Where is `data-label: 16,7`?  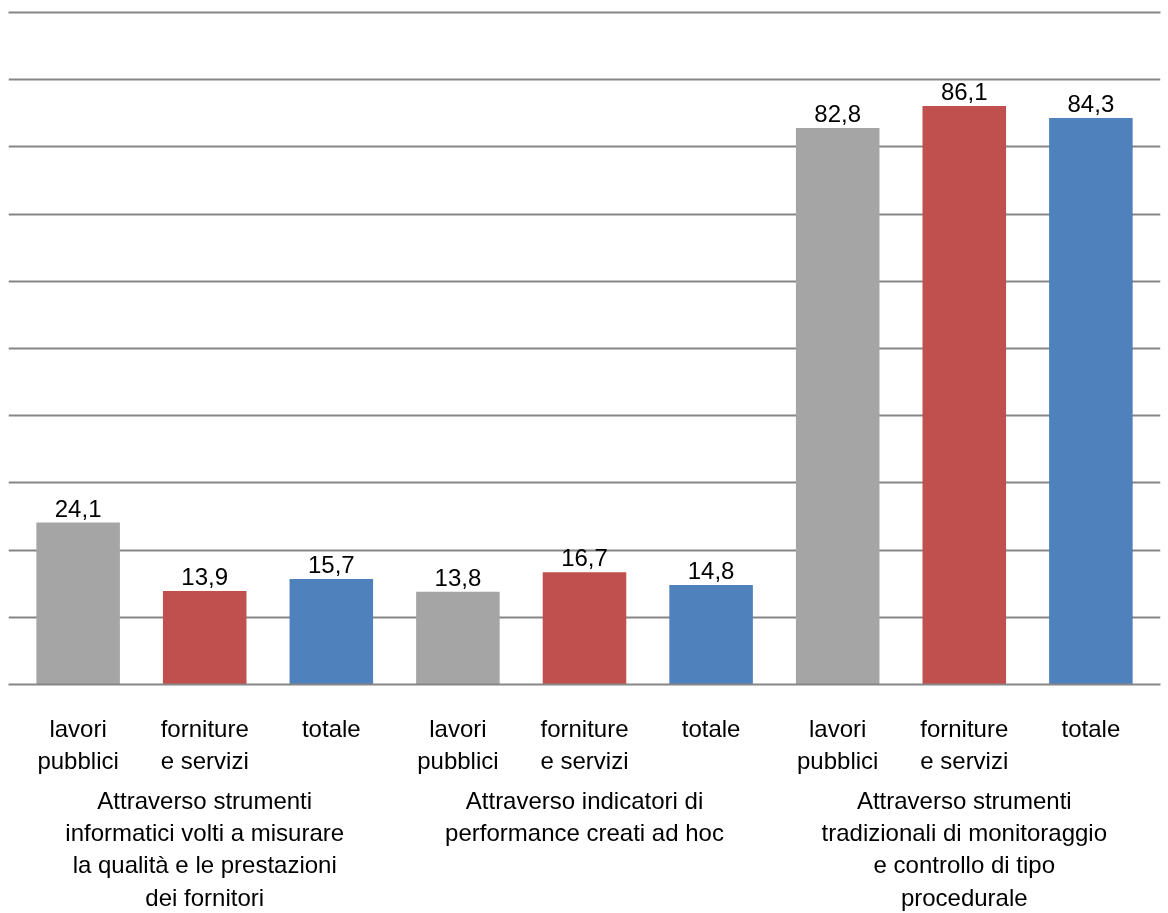
data-label: 16,7 is located at coordinates (584, 558).